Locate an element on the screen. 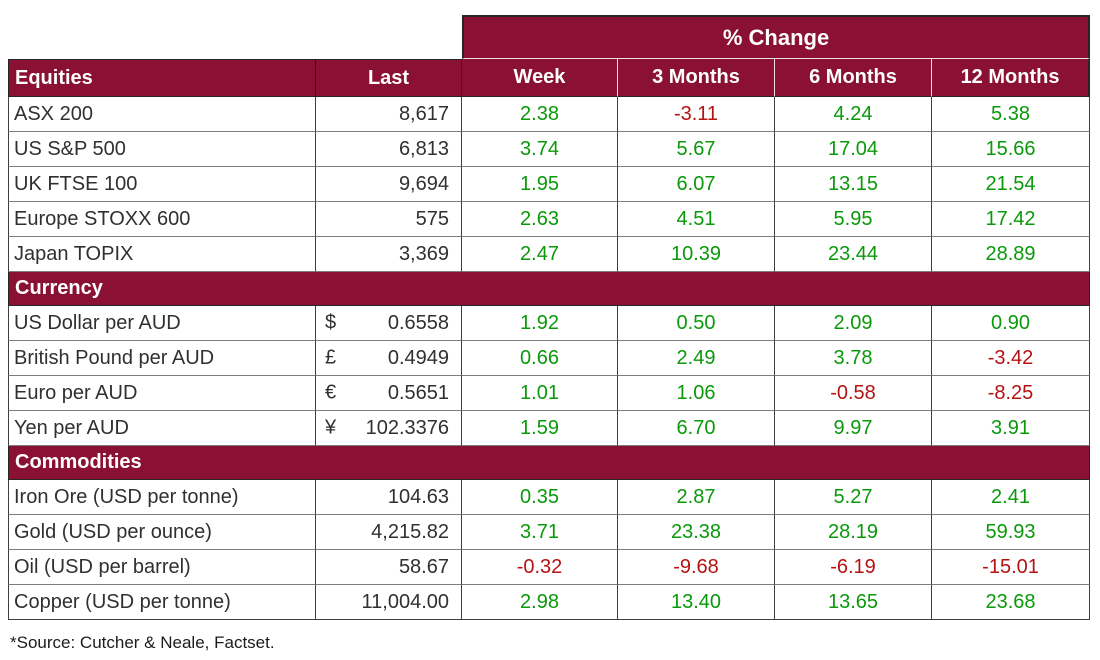  empty-corner is located at coordinates (235, 37).